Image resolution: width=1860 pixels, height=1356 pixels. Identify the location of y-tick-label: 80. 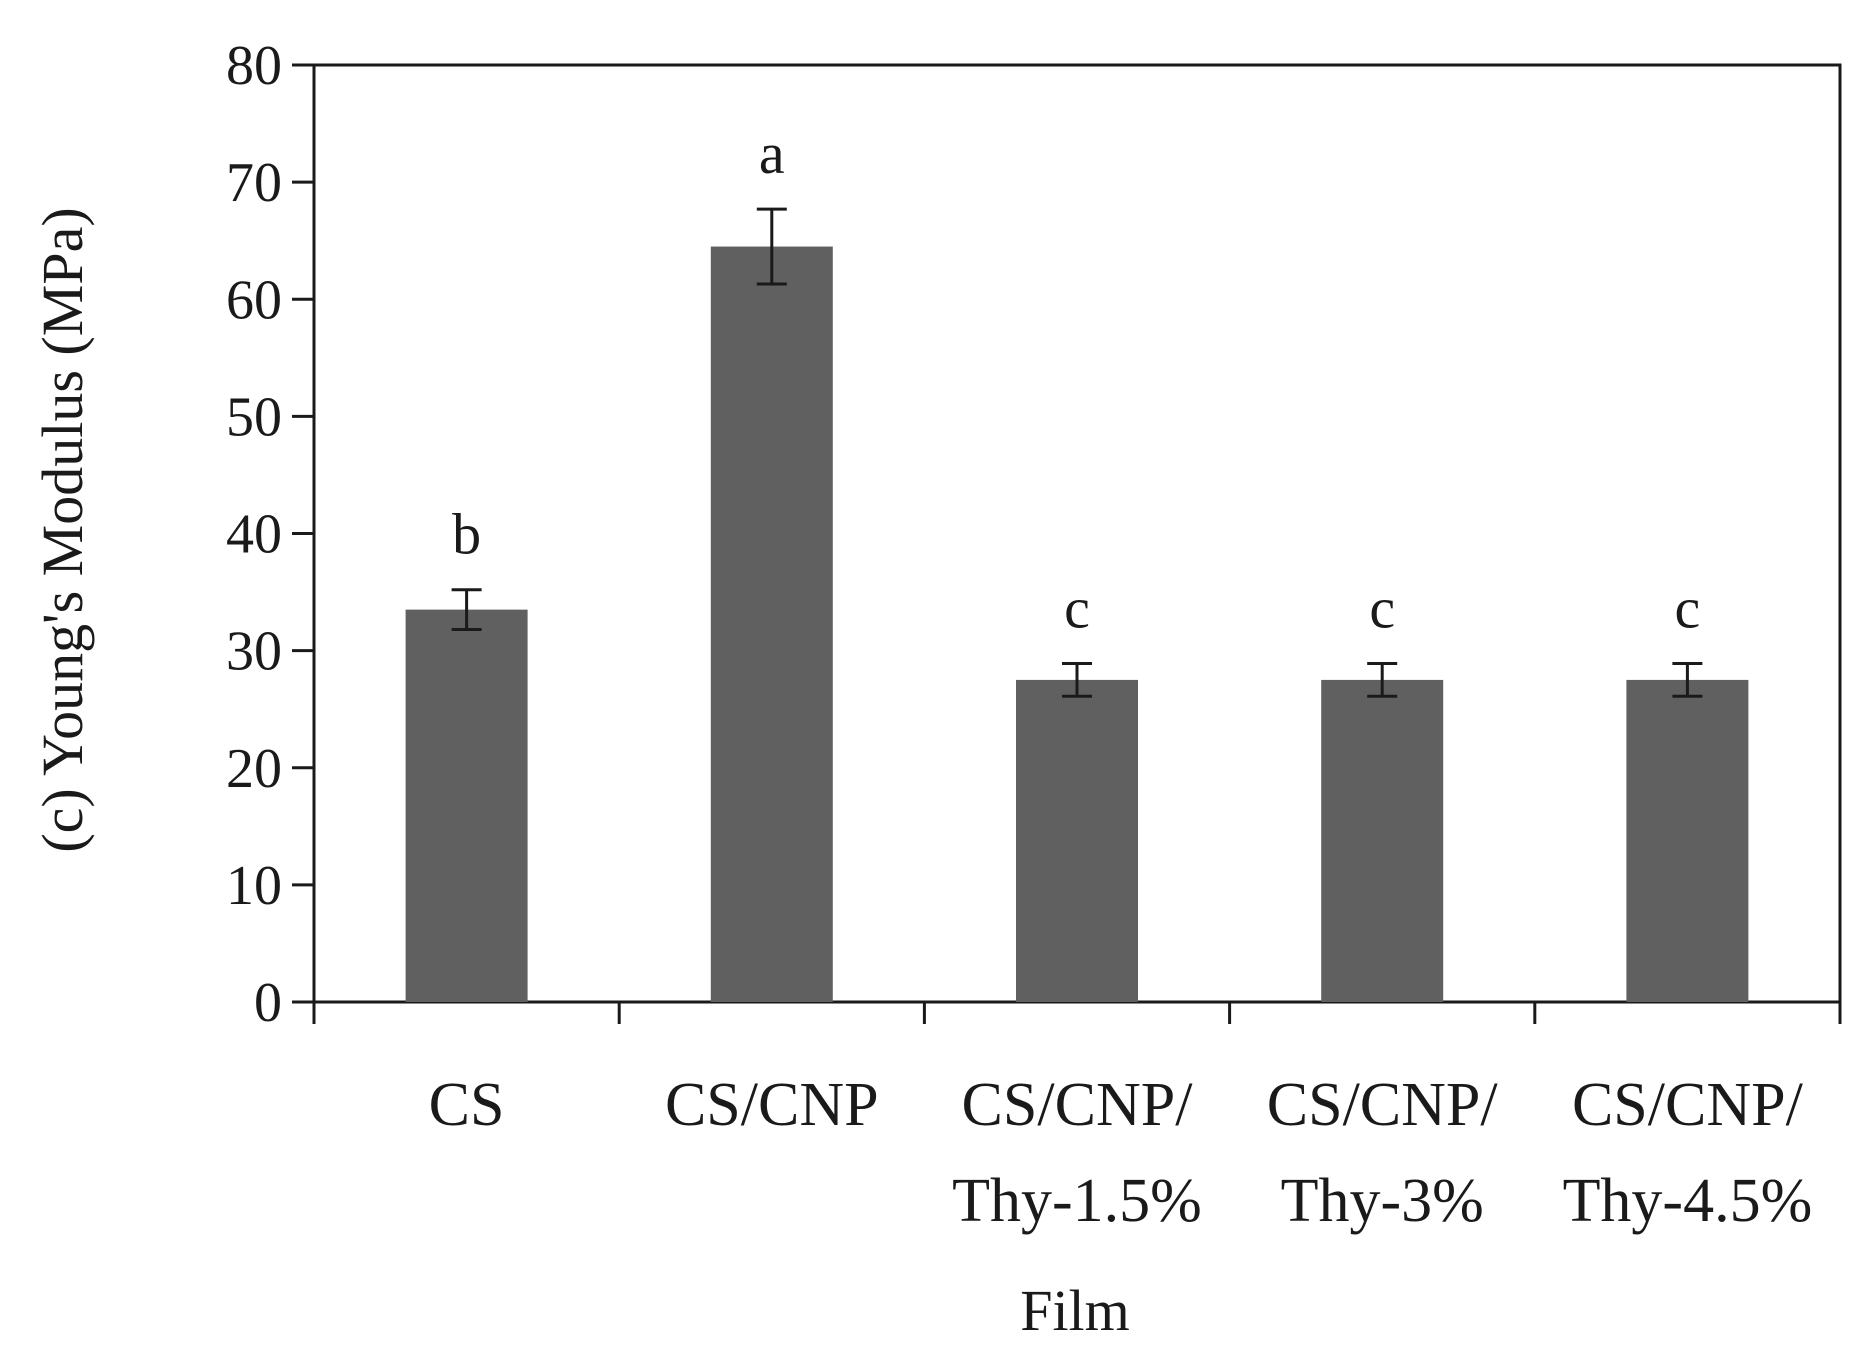
(254, 66).